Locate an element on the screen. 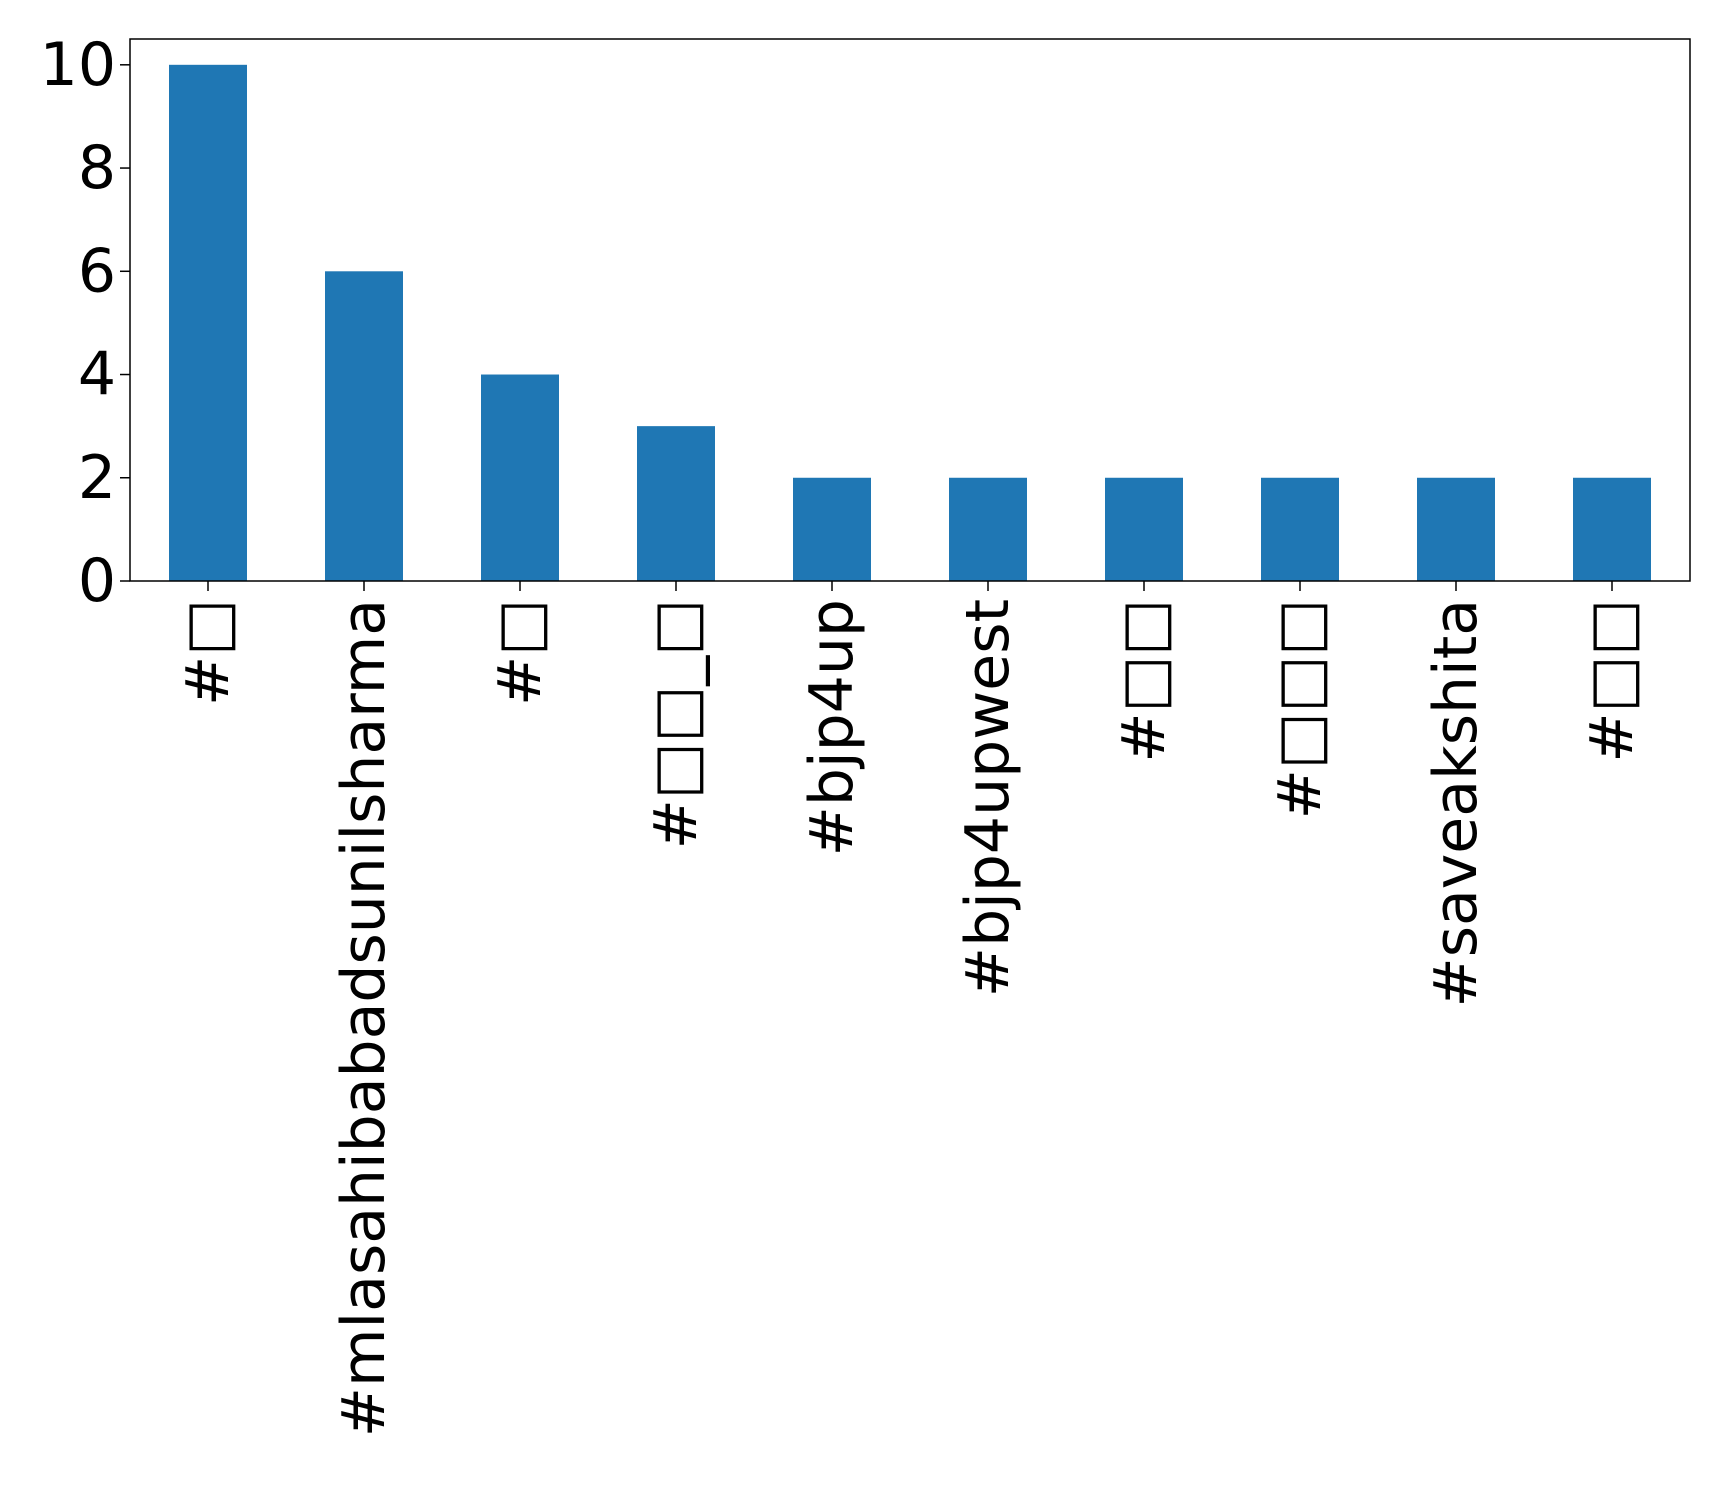 Image resolution: width=1719 pixels, height=1500 pixels. y-tick-label: 2 is located at coordinates (97, 478).